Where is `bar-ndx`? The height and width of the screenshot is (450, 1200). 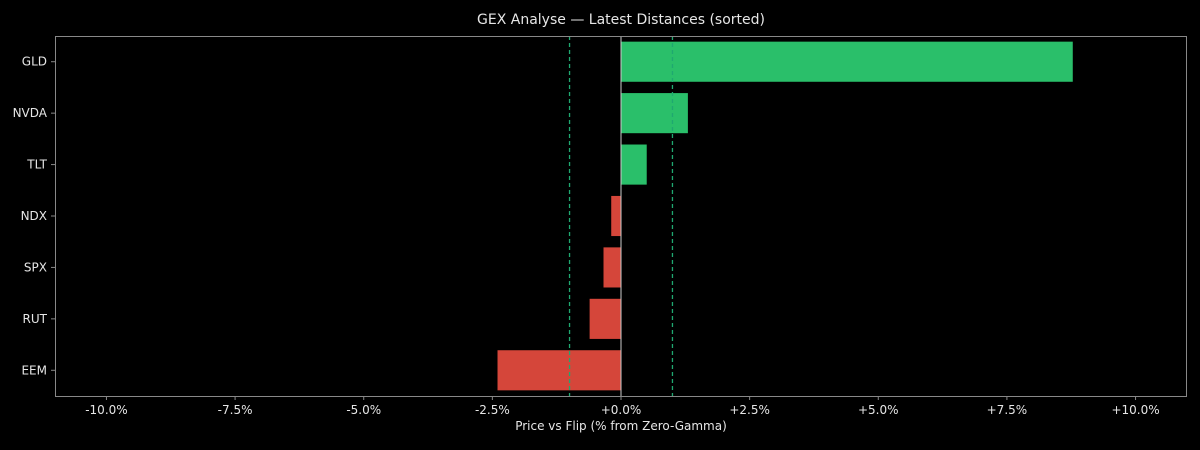
bar-ndx is located at coordinates (616, 216).